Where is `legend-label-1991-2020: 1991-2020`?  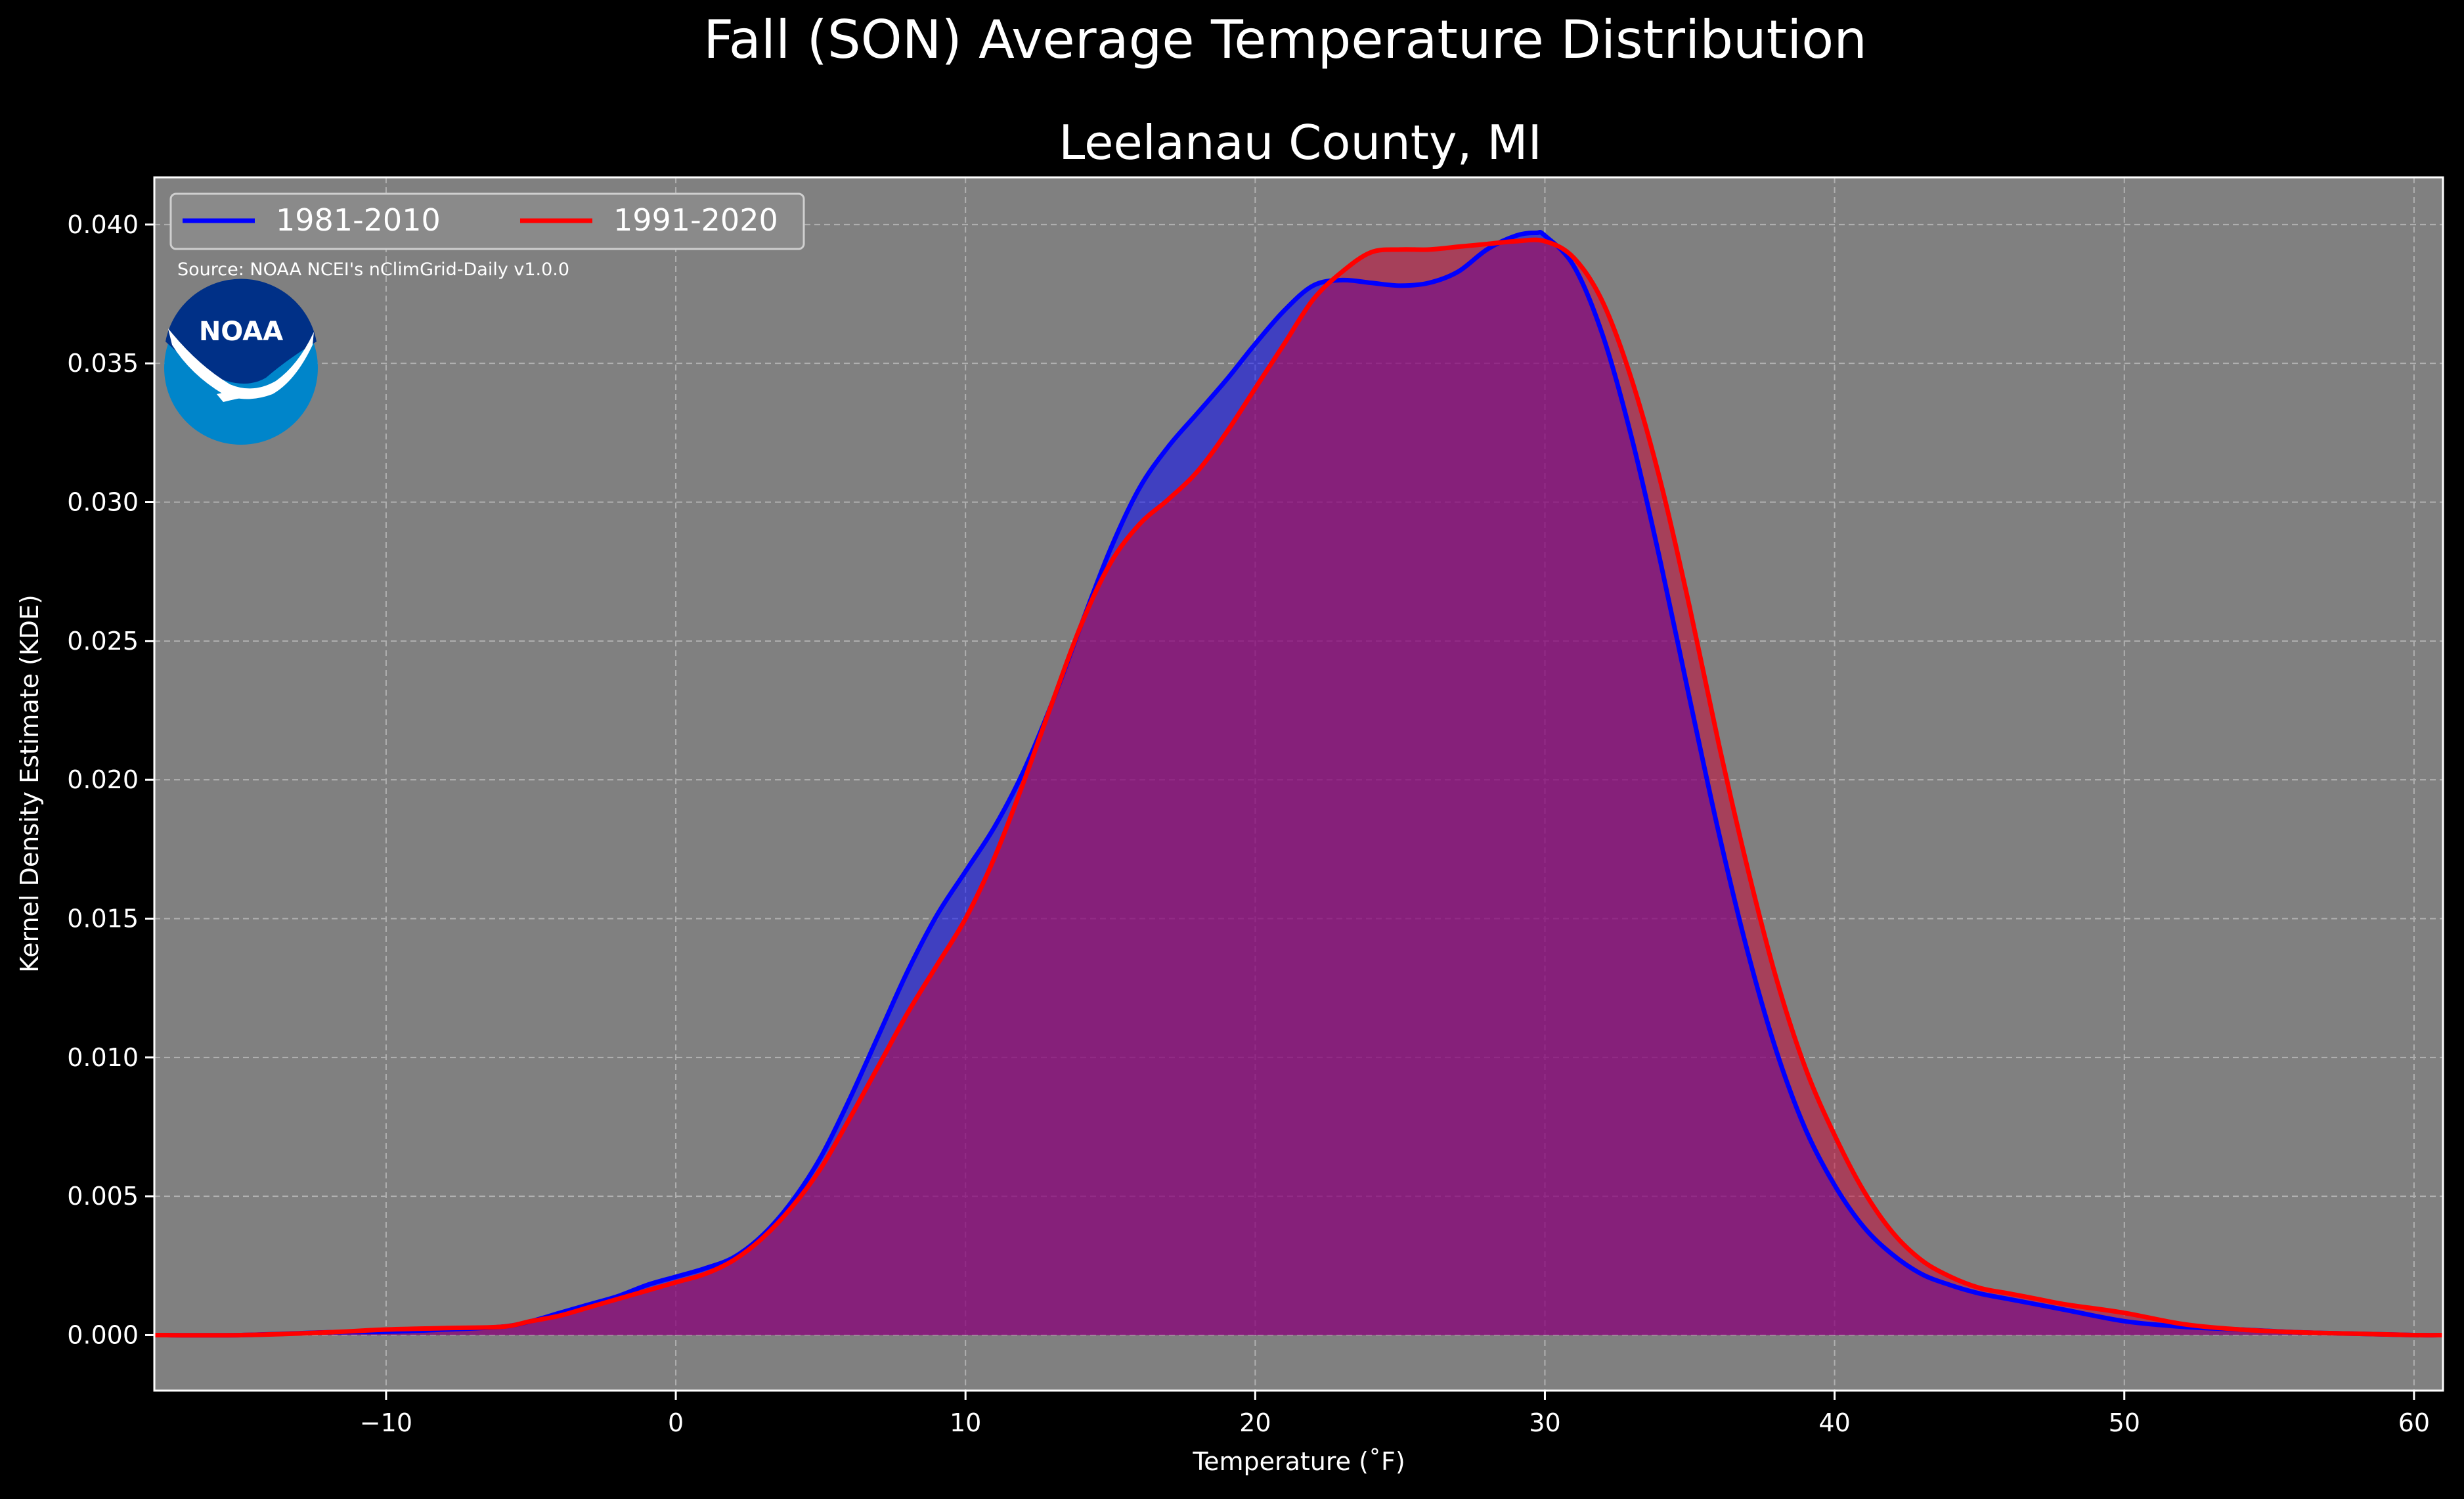
legend-label-1991-2020: 1991-2020 is located at coordinates (695, 220).